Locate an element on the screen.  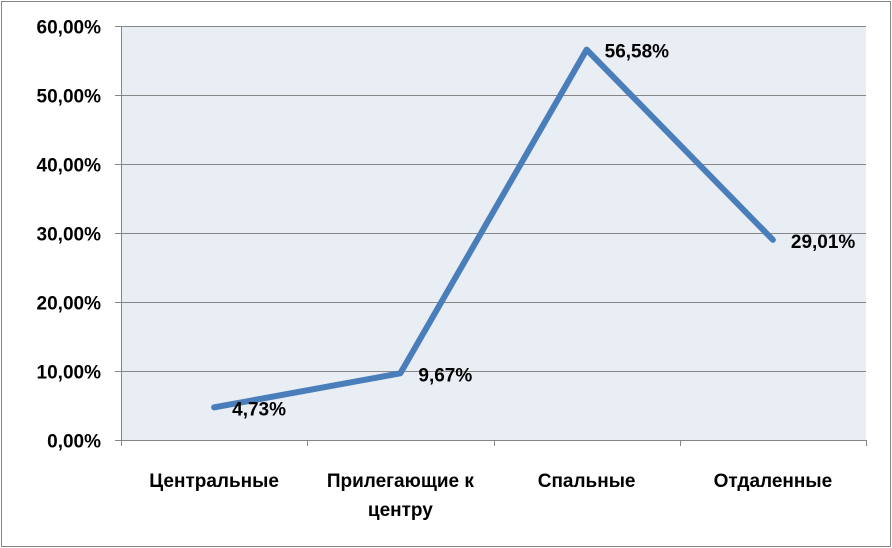
y-tick-label: 40,00% is located at coordinates (69, 166).